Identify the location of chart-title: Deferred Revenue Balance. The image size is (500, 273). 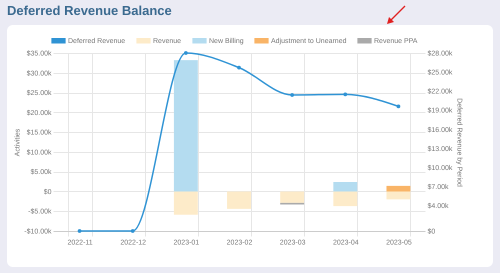
(89, 10).